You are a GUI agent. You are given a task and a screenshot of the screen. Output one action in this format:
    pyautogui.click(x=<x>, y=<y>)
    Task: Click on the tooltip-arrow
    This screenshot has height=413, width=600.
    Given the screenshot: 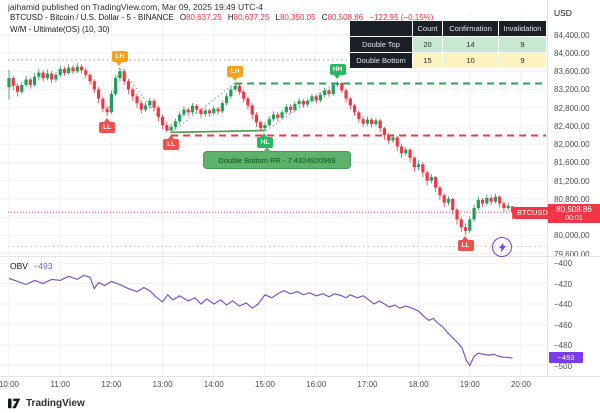 What is the action you would take?
    pyautogui.click(x=267, y=149)
    